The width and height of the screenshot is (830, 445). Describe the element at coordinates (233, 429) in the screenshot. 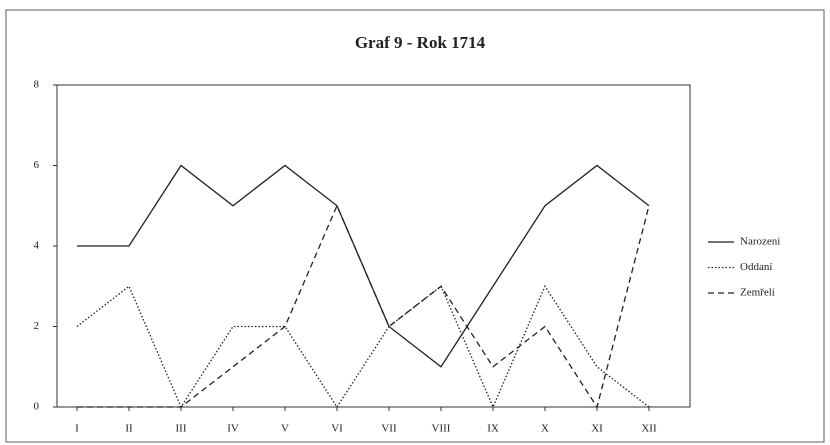

I see `x-tick-label: IV` at that location.